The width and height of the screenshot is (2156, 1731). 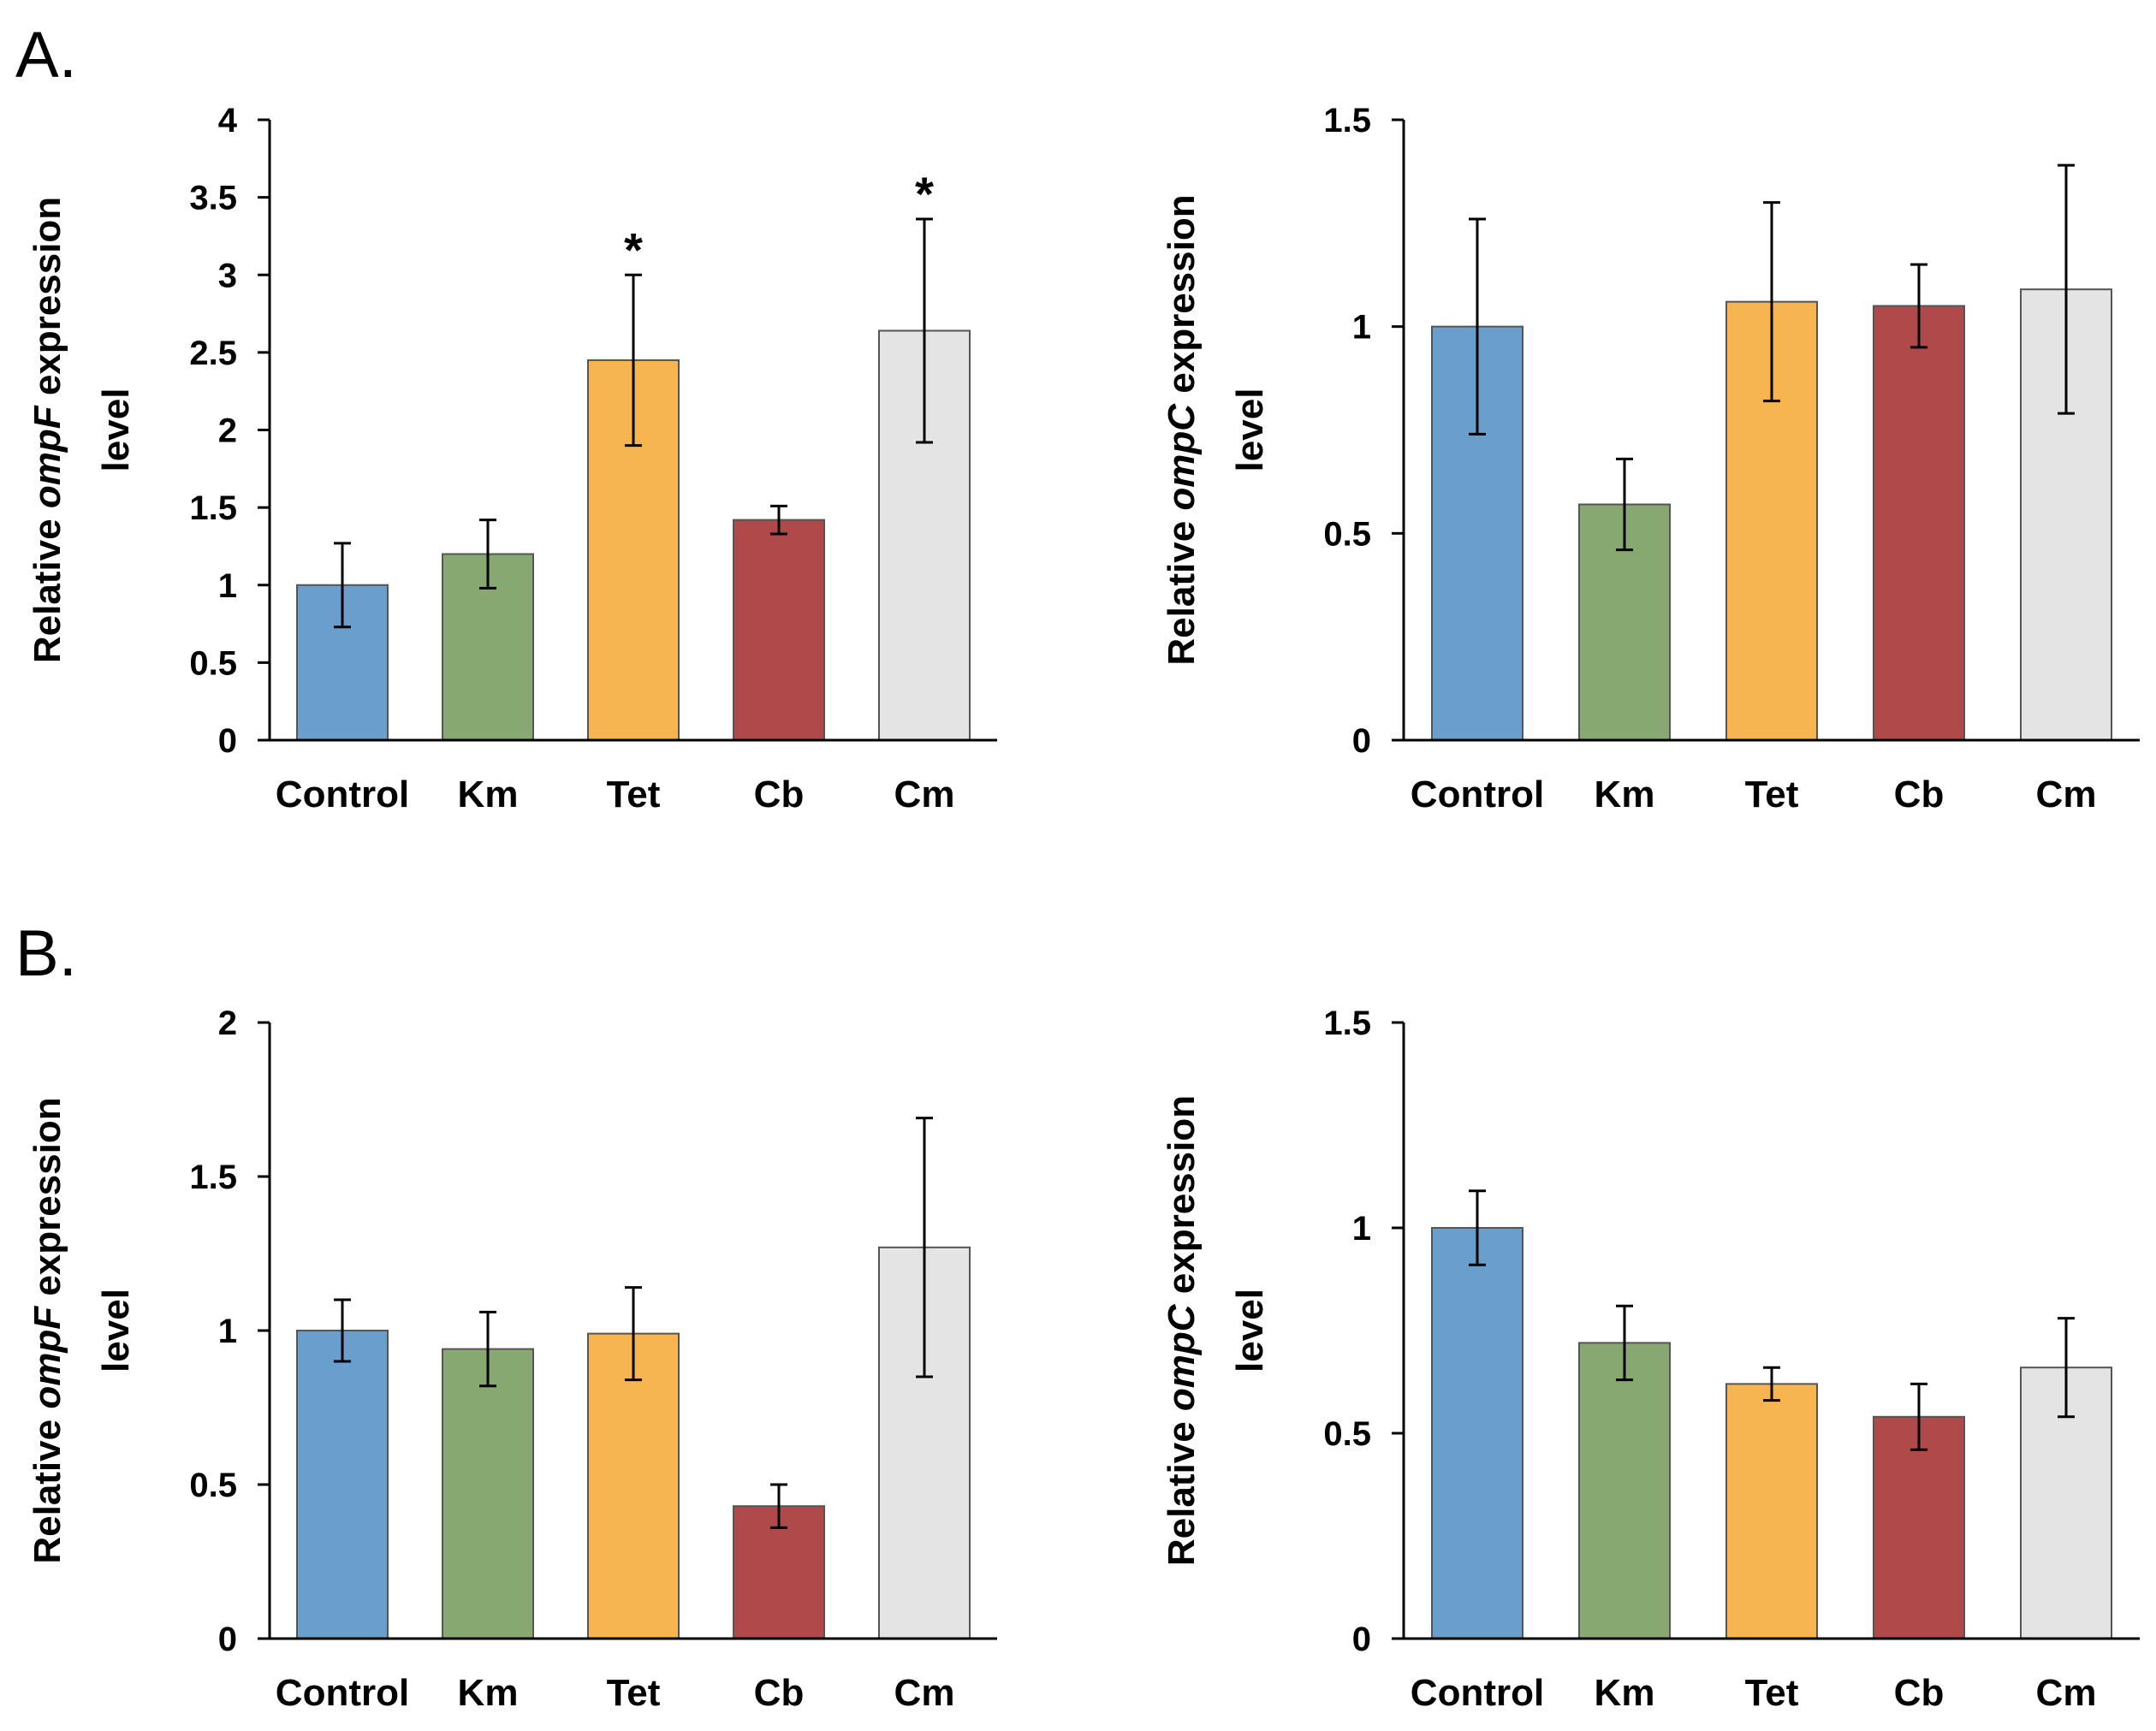 I want to click on y-tick-label: 3.5, so click(x=213, y=198).